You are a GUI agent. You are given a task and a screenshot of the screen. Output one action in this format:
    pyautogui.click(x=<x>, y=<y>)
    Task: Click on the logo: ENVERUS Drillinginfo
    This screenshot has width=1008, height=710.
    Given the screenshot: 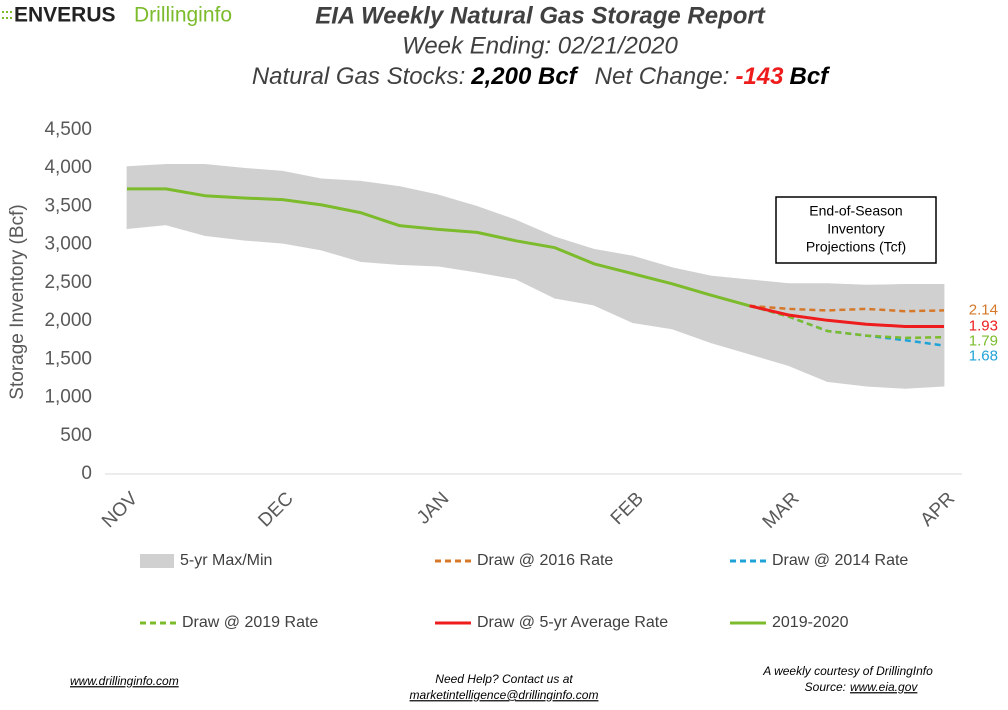 What is the action you would take?
    pyautogui.click(x=117, y=15)
    